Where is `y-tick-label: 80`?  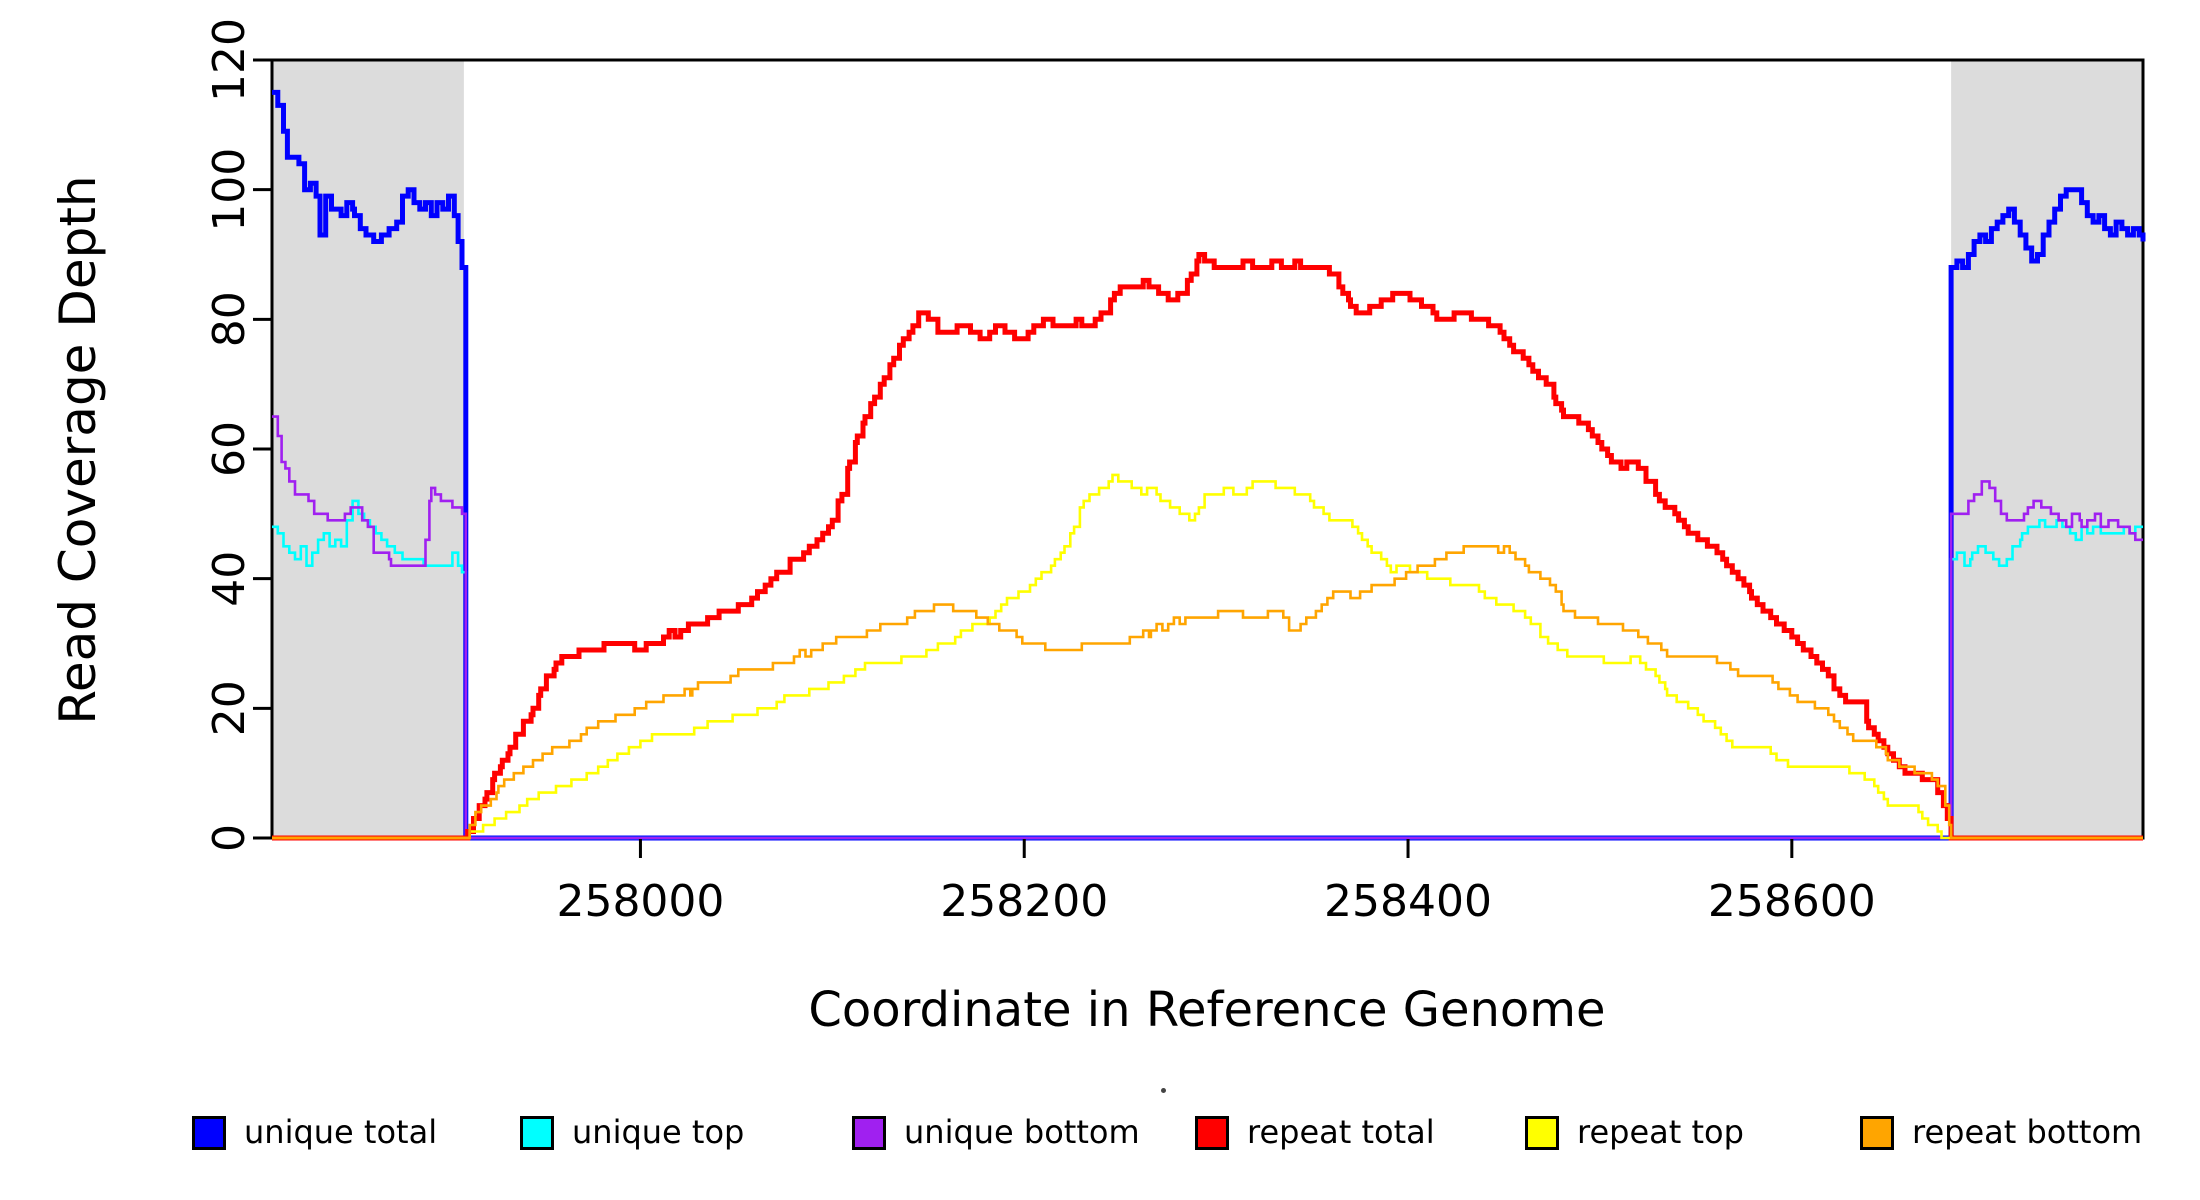 y-tick-label: 80 is located at coordinates (229, 319).